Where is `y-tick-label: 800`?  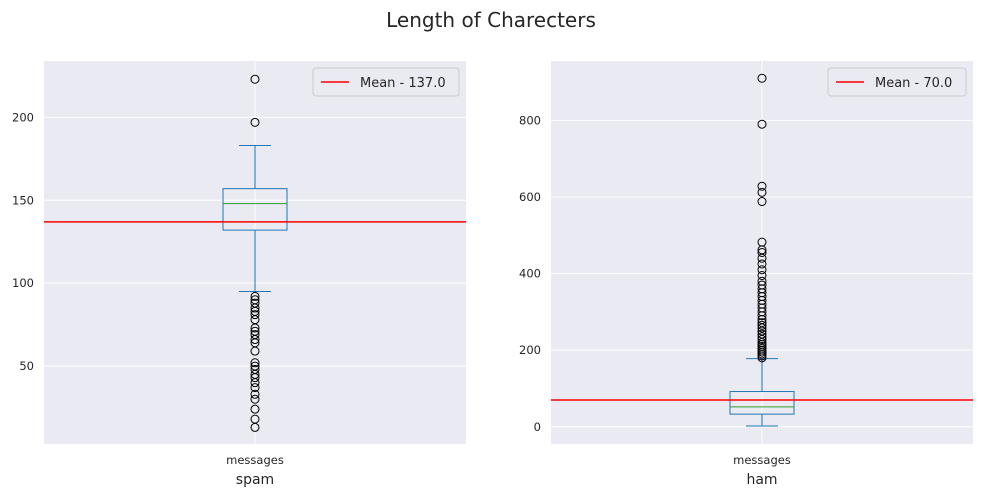 y-tick-label: 800 is located at coordinates (530, 120).